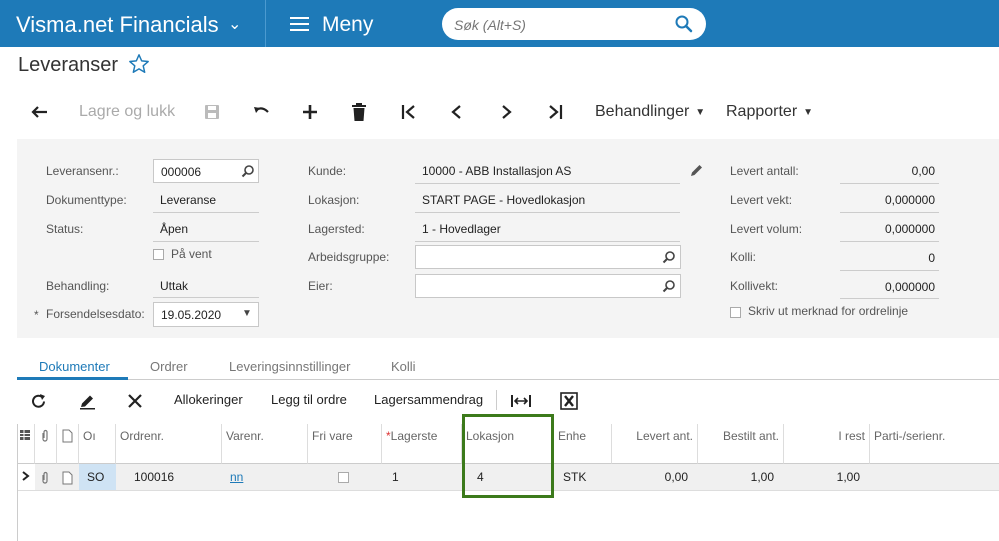 The height and width of the screenshot is (541, 999). Describe the element at coordinates (741, 477) in the screenshot. I see `cell-bestilt-ant: 1,00` at that location.